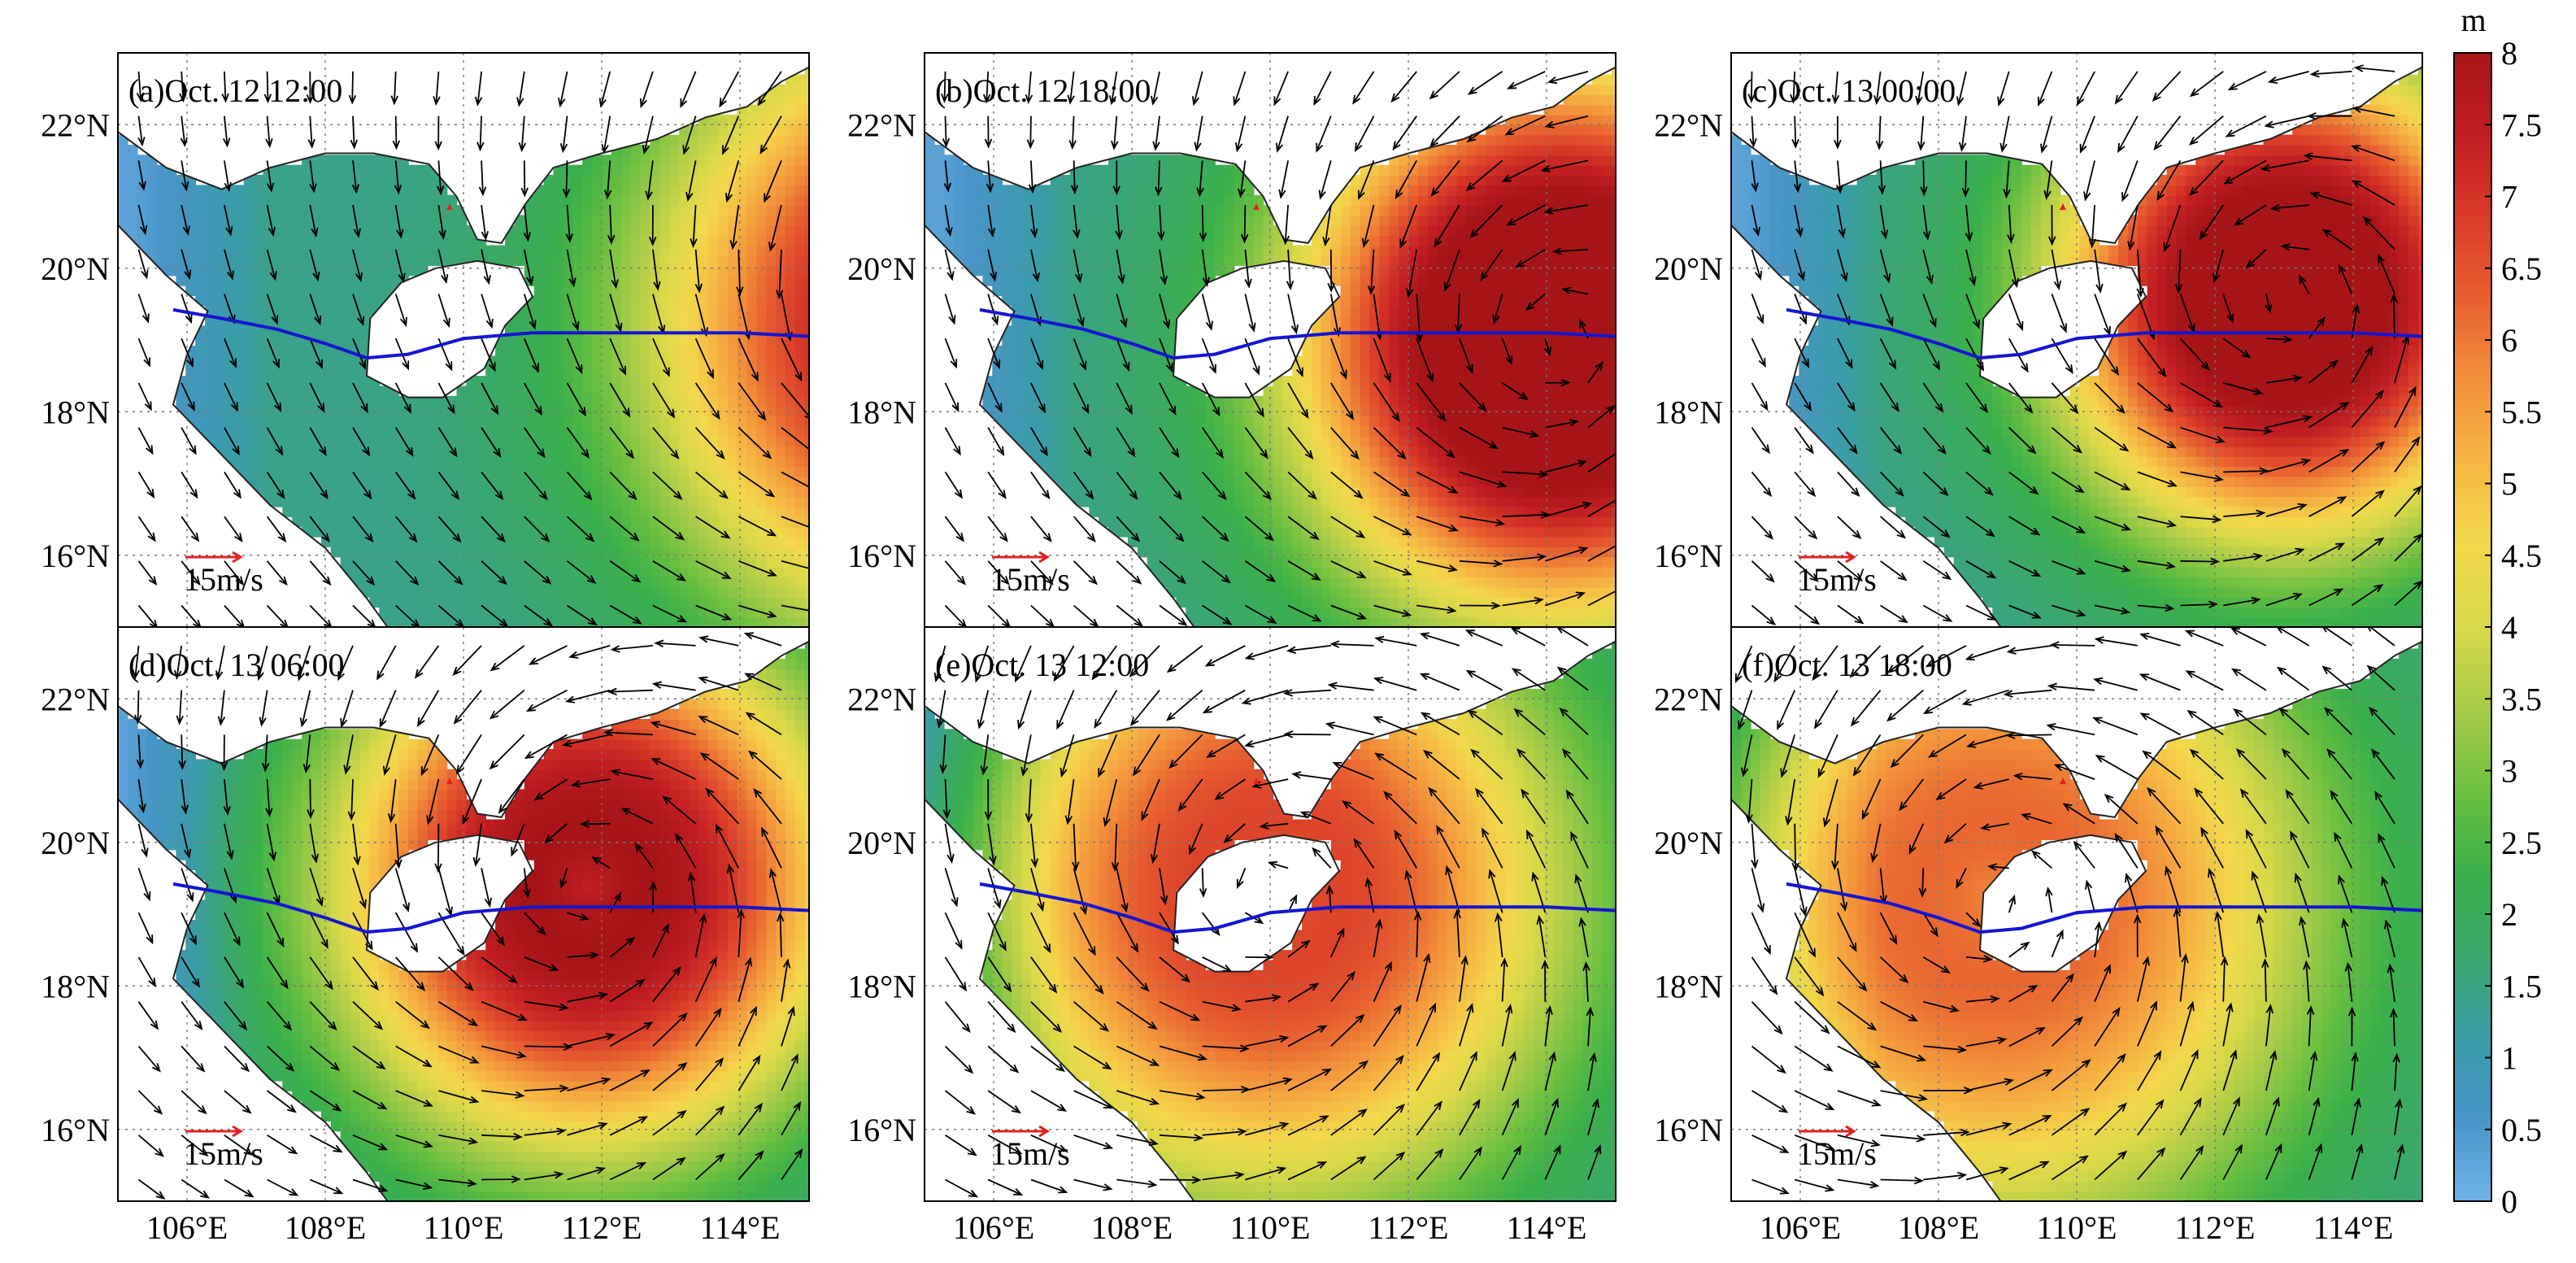 This screenshot has width=2576, height=1263. Describe the element at coordinates (490, 333) in the screenshot. I see `typhoon-track` at that location.